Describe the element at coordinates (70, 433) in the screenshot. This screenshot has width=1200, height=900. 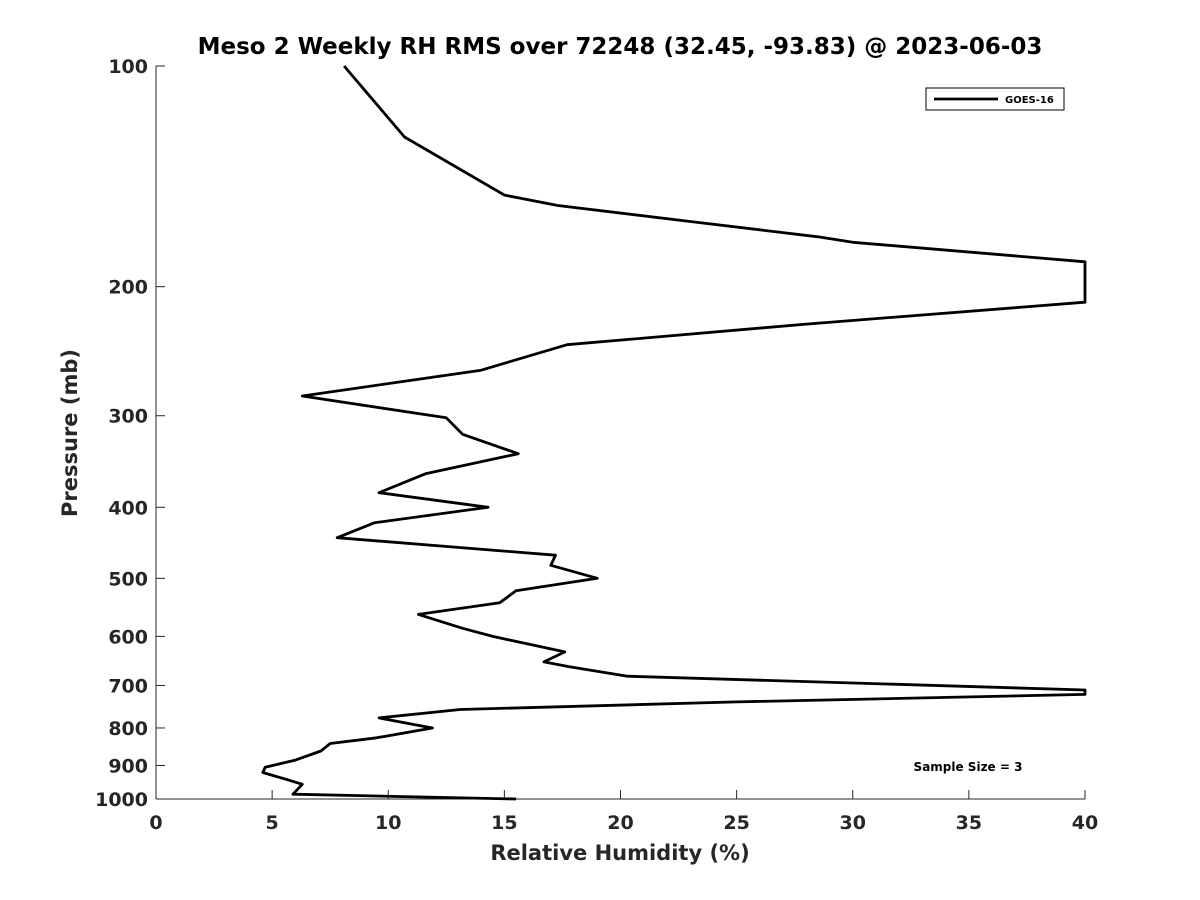
I see `y-axis-label: Pressure (mb)` at that location.